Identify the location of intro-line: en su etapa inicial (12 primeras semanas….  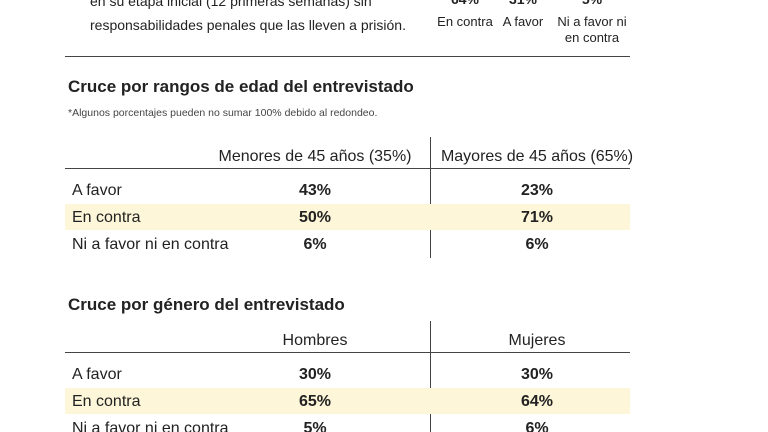
(231, 4).